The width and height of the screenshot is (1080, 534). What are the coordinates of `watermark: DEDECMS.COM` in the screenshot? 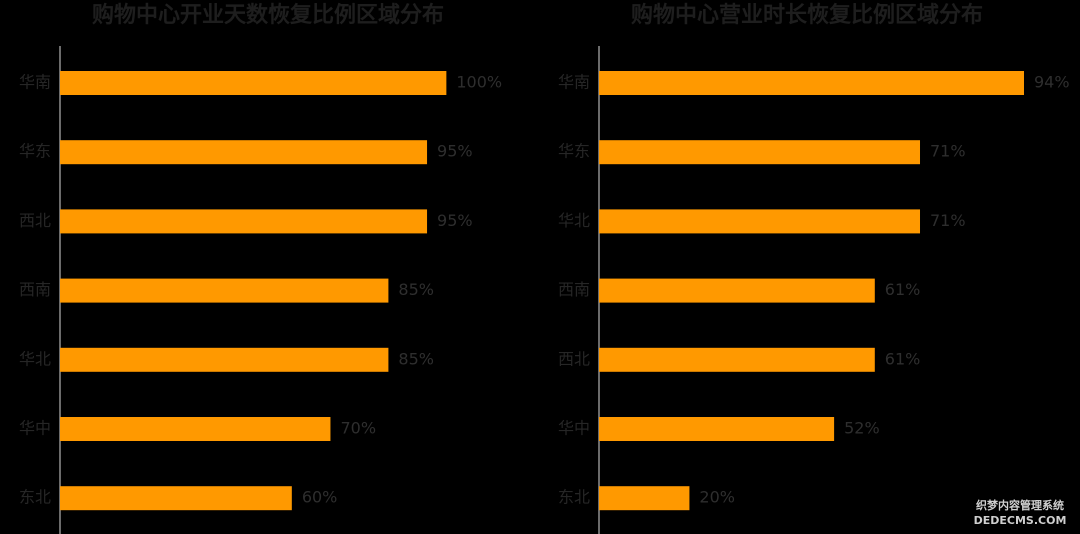 It's located at (1020, 520).